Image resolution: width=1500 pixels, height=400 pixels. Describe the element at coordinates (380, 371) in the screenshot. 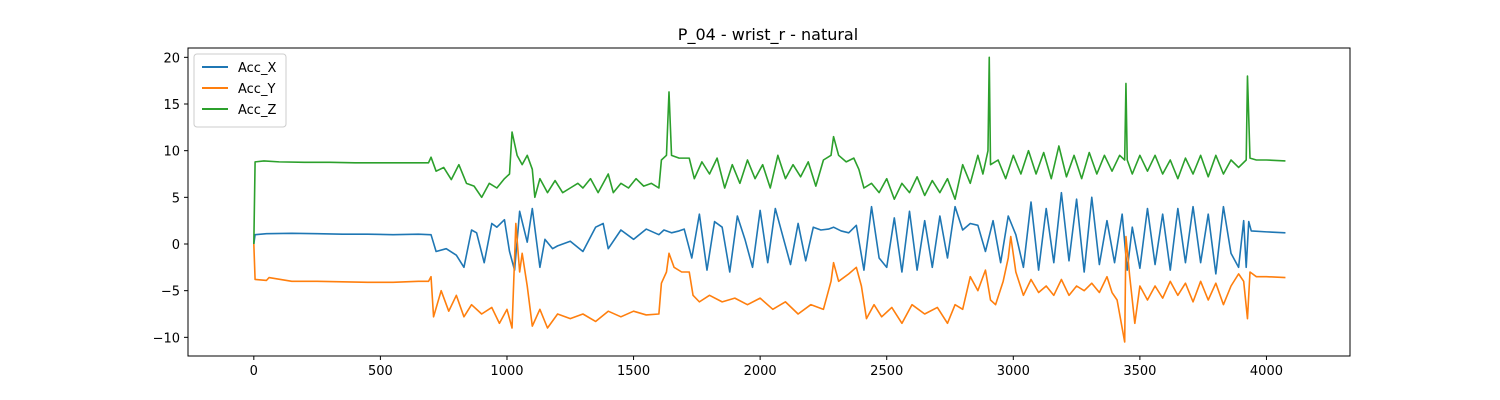

I see `x-tick-label: 500` at that location.